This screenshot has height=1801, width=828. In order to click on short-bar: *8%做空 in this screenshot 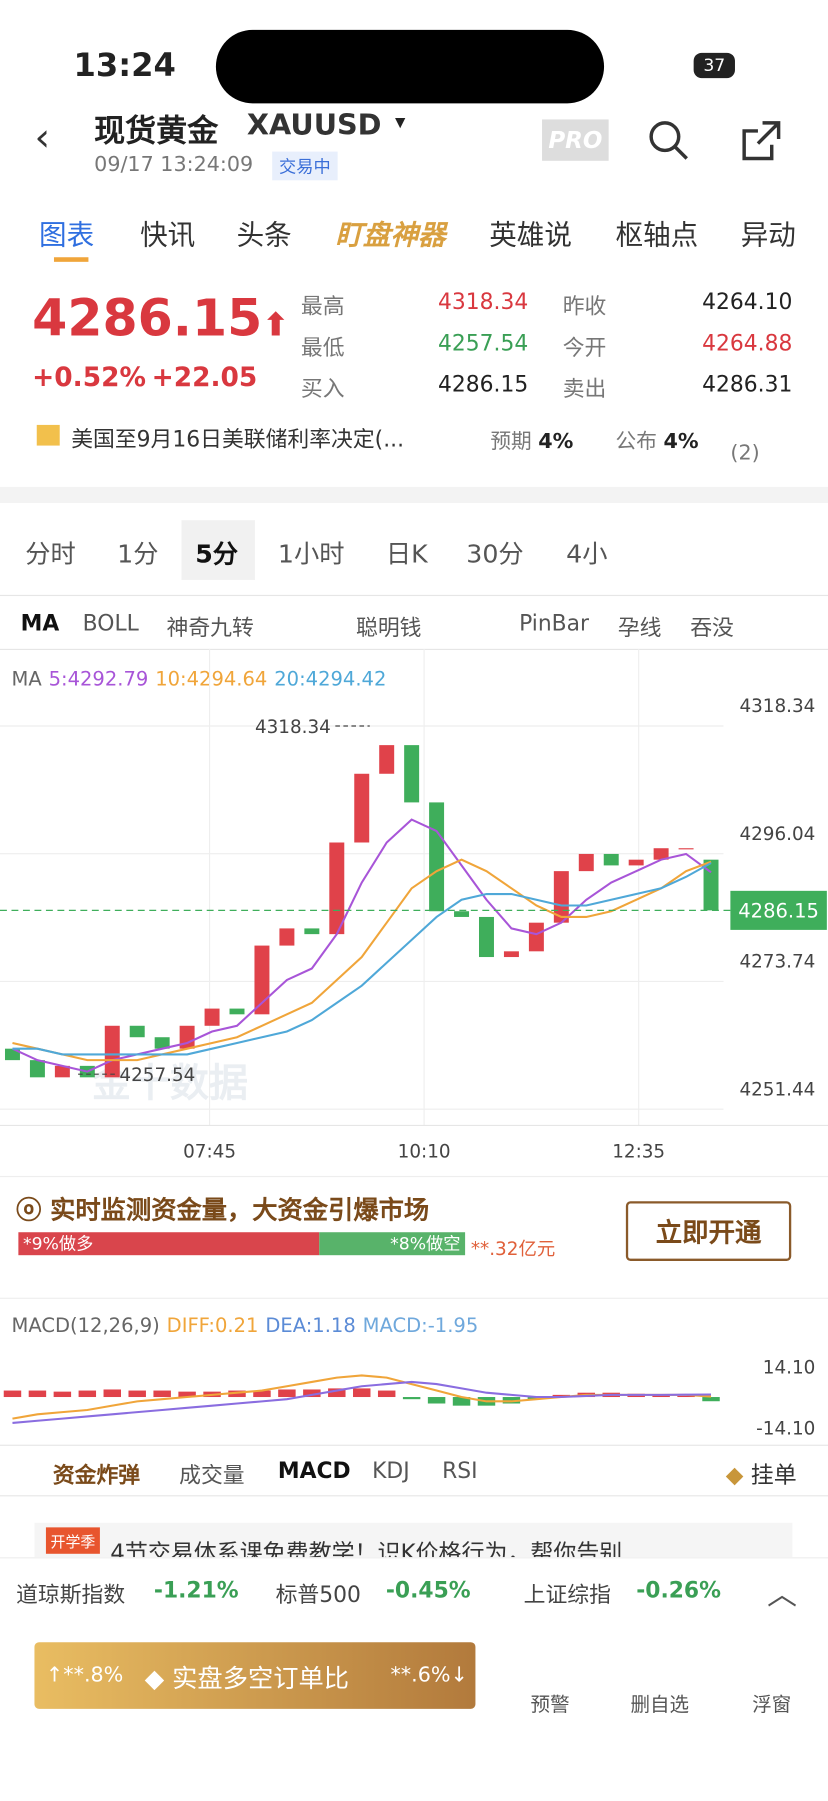, I will do `click(392, 1244)`.